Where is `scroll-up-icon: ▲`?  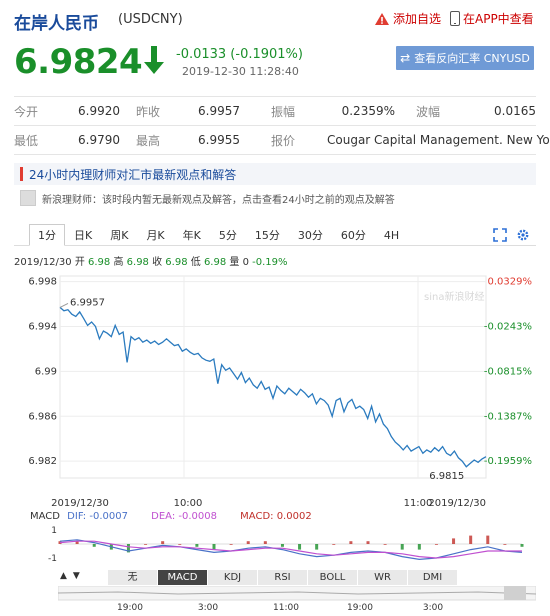 scroll-up-icon: ▲ is located at coordinates (63, 576).